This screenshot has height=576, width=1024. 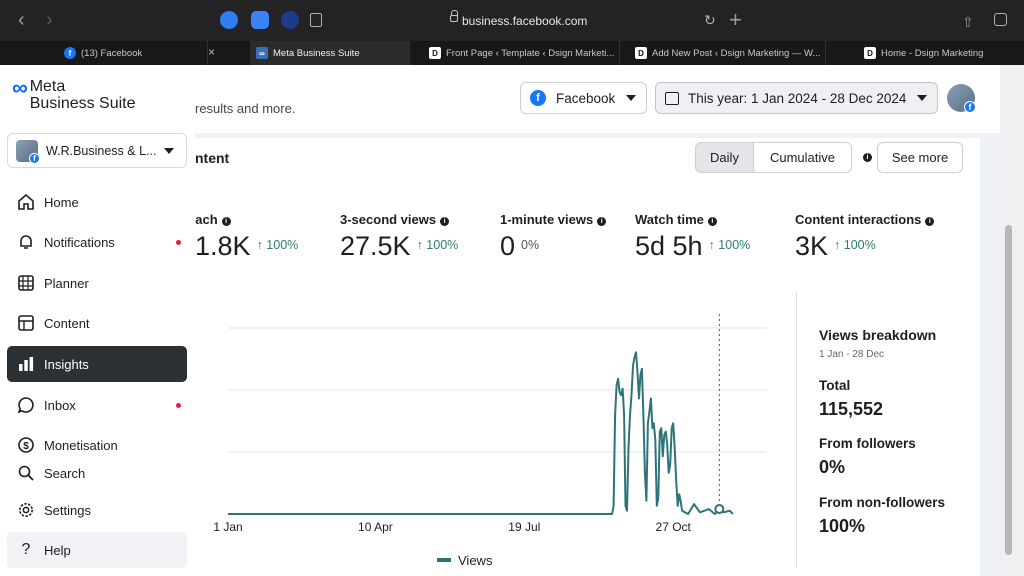 I want to click on x-tick-label: 19 Jul, so click(x=524, y=527).